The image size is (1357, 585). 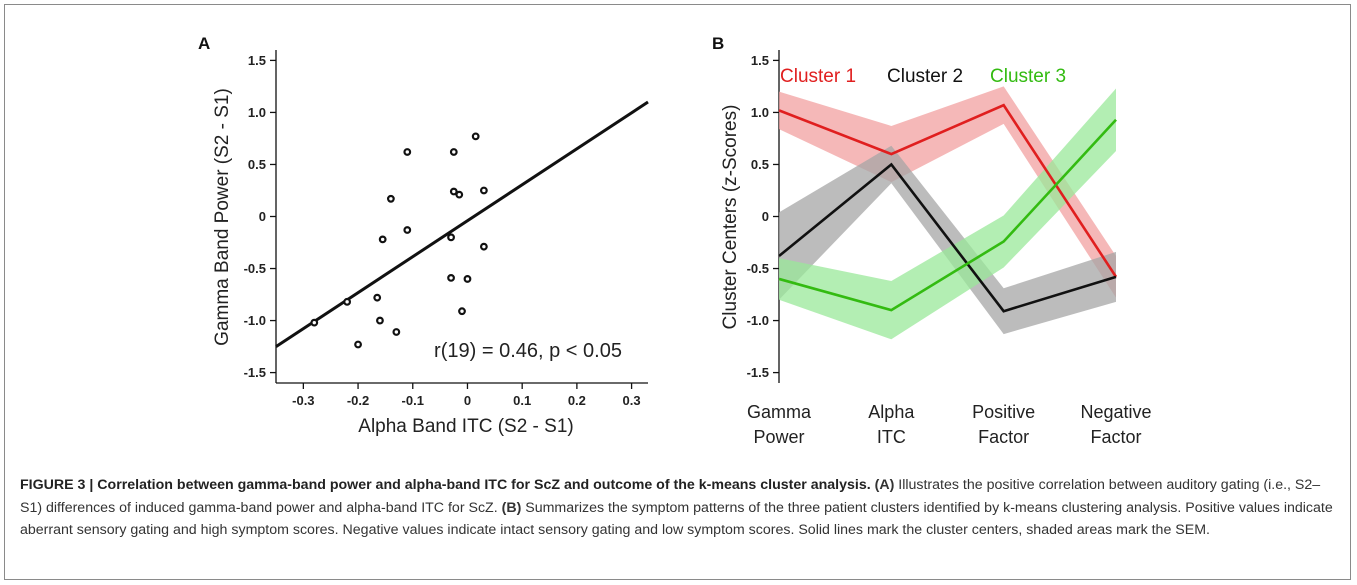 I want to click on legend-item: Cluster 1, so click(x=818, y=76).